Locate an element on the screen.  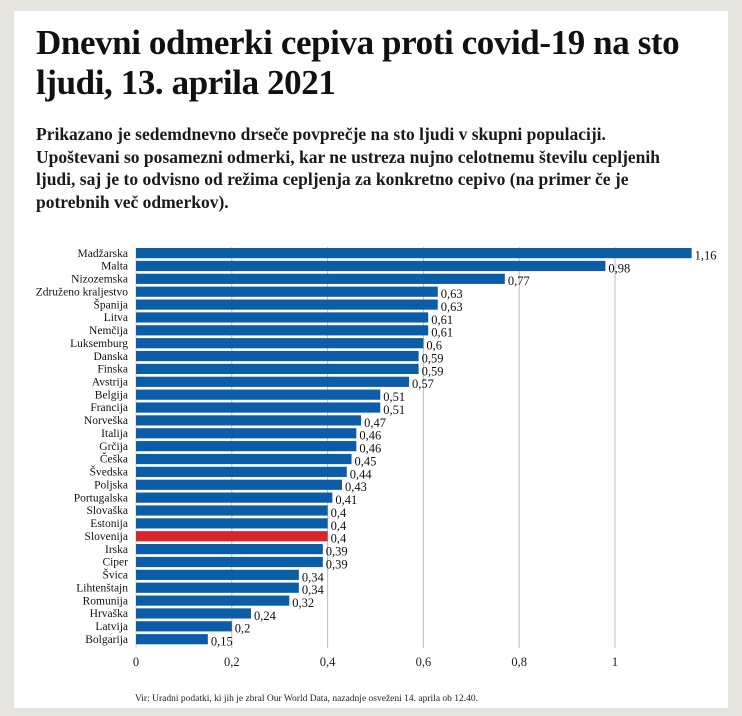
category-label: Poljska is located at coordinates (111, 485).